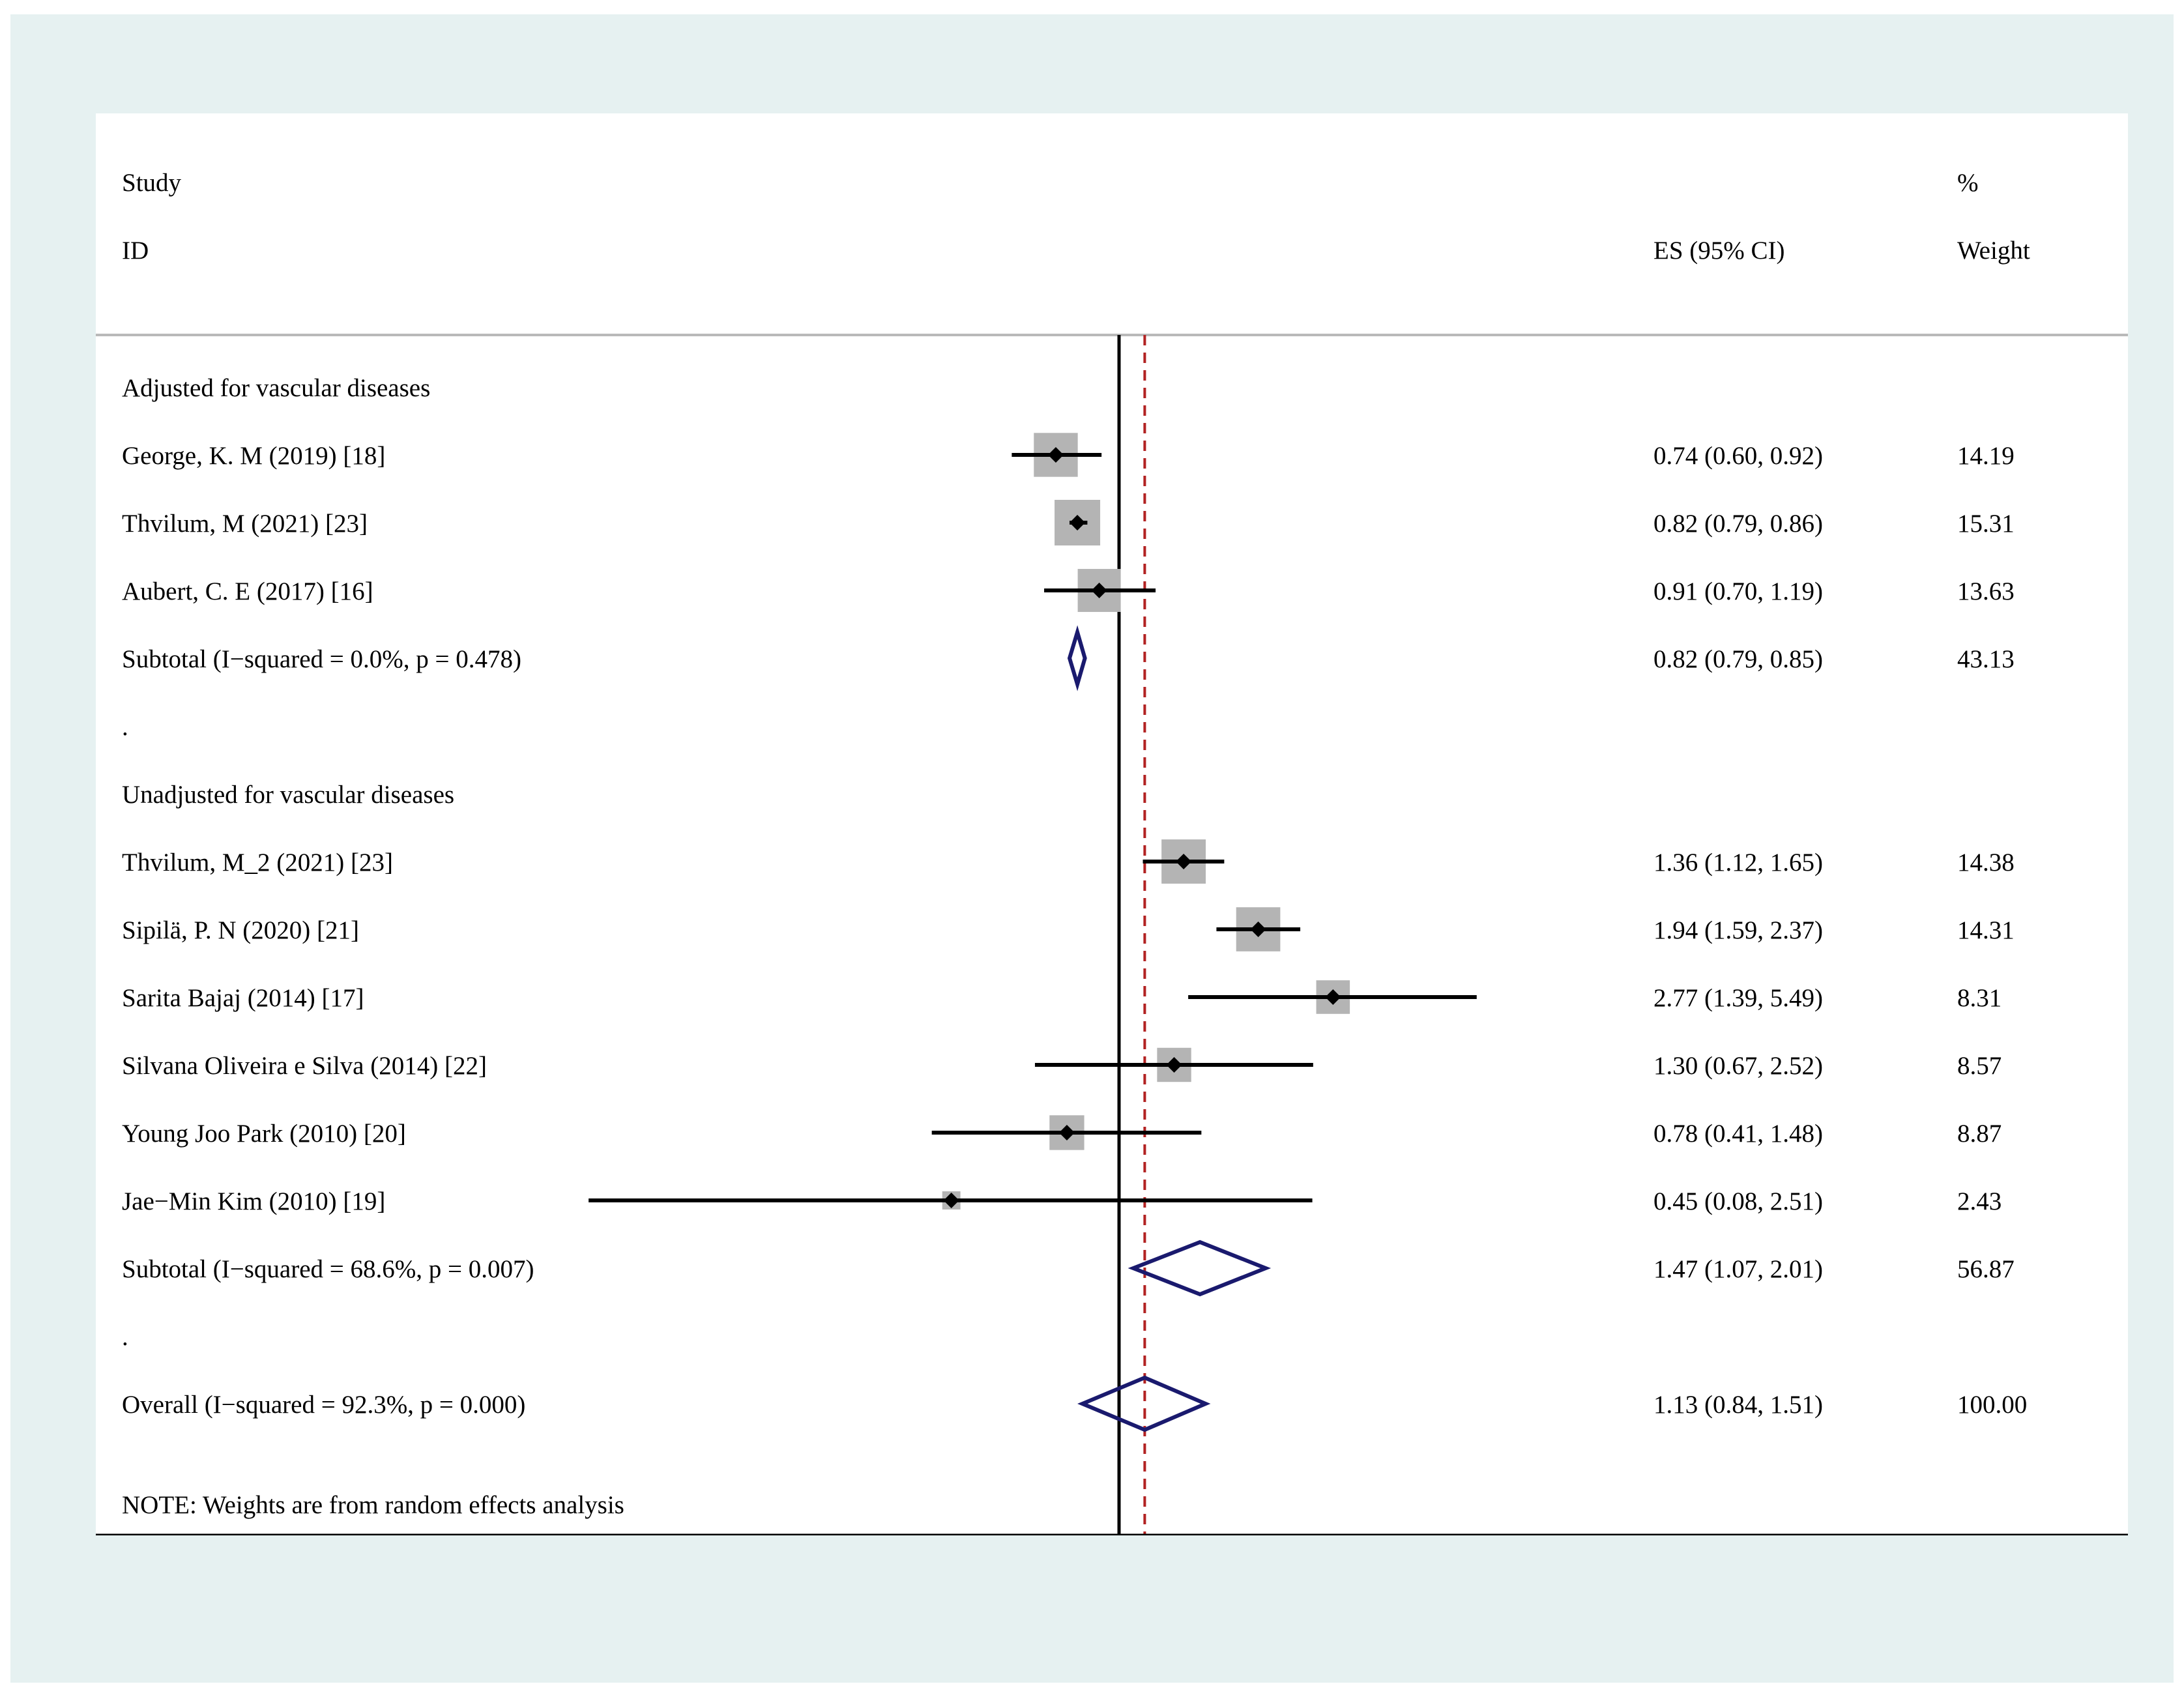  What do you see at coordinates (1738, 862) in the screenshot?
I see `row-es-ci: 1.36 (1.12, 1.65)` at bounding box center [1738, 862].